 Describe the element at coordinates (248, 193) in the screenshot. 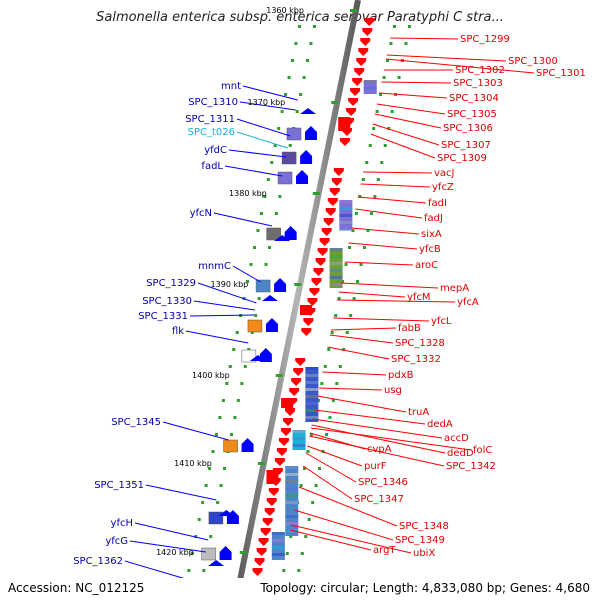

I see `scale-label: 1380 kbp` at that location.